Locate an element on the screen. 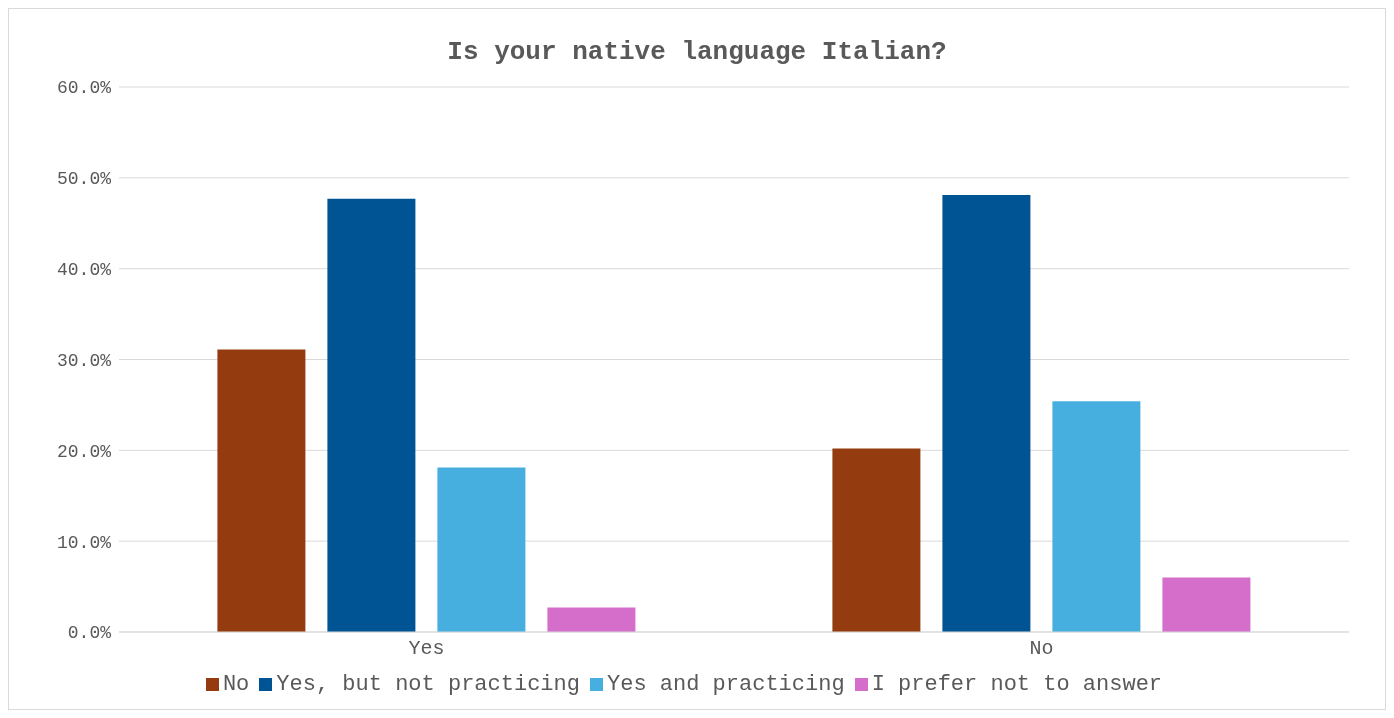 Image resolution: width=1394 pixels, height=718 pixels. y-tick-label: 40.0% is located at coordinates (84, 270).